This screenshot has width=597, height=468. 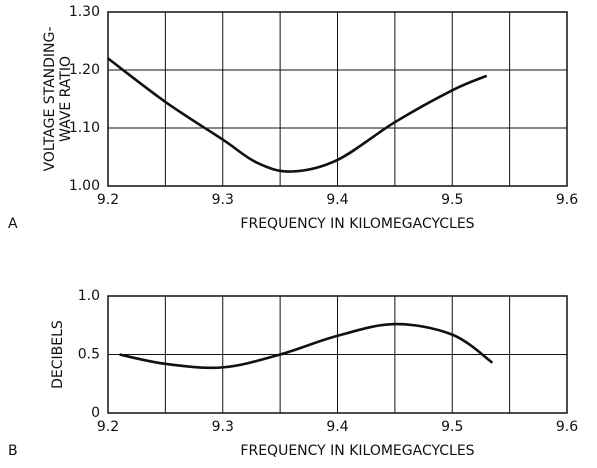 What do you see at coordinates (84, 12) in the screenshot?
I see `y-tick-label: 1.30` at bounding box center [84, 12].